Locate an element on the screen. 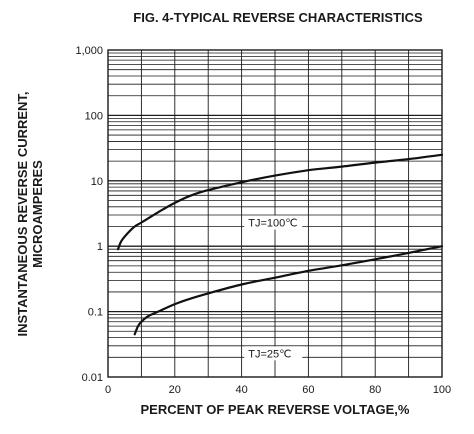 Image resolution: width=474 pixels, height=434 pixels. x-axis-title: PERCENT OF PEAK REVERSE VOLTAGE,% is located at coordinates (275, 409).